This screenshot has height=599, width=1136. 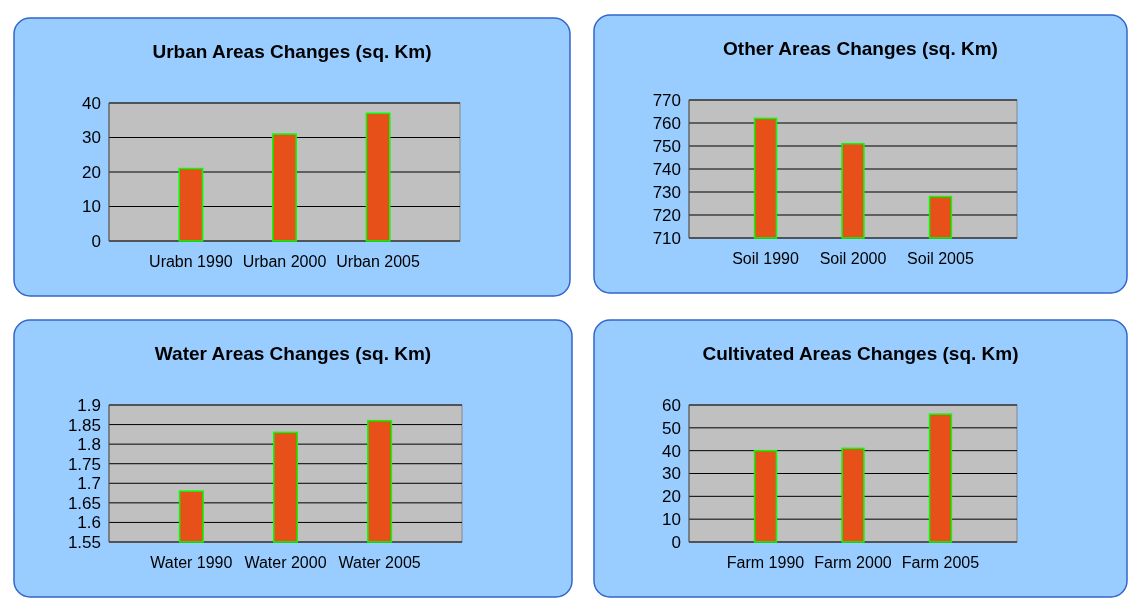 What do you see at coordinates (284, 261) in the screenshot?
I see `x-tick-label: Urban 2000` at bounding box center [284, 261].